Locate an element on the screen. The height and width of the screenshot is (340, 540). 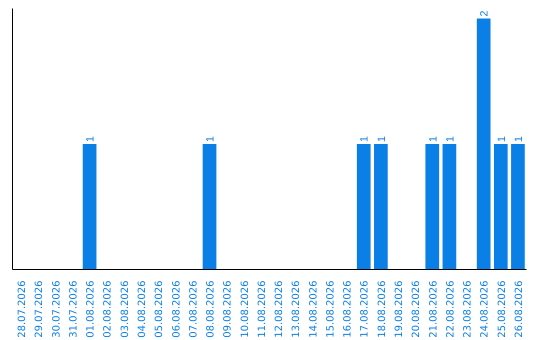
x-tick-label: 20.08.2026 is located at coordinates (416, 309).